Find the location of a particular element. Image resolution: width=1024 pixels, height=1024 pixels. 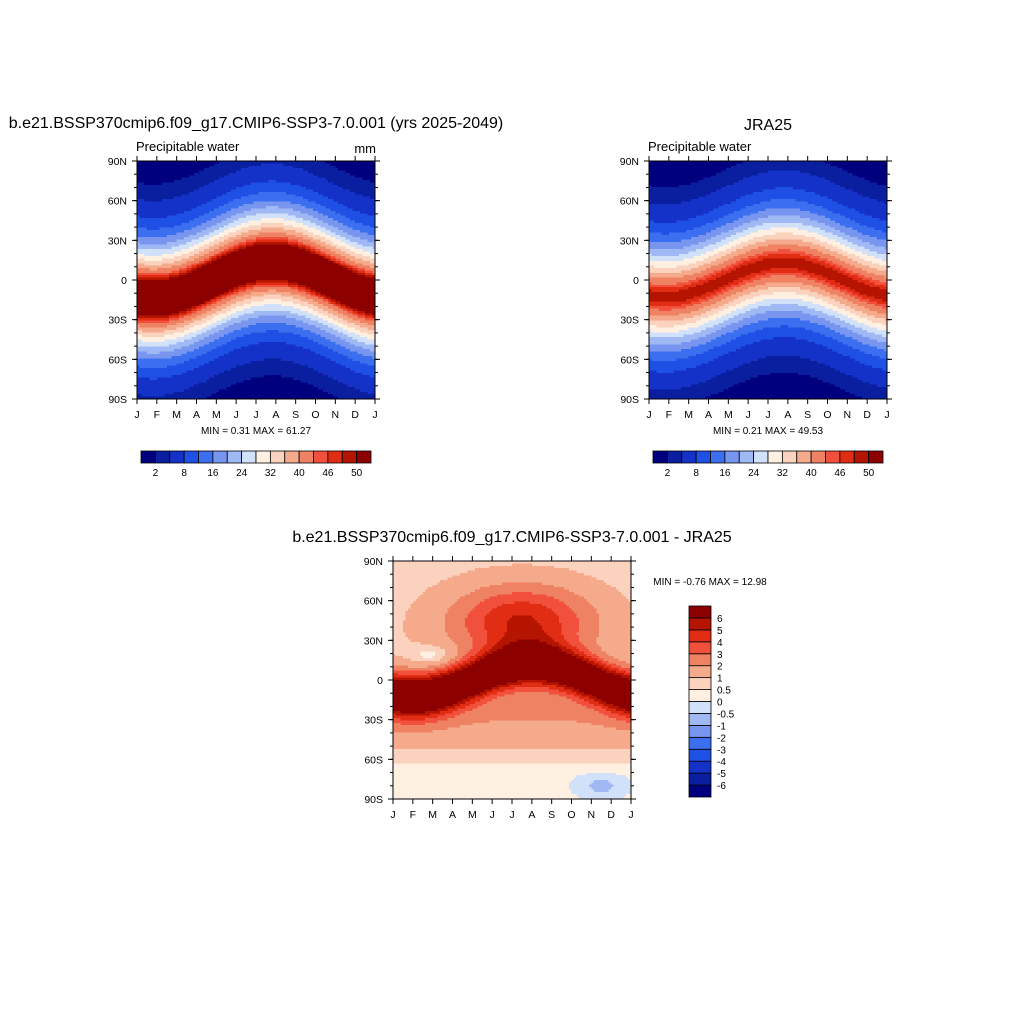

contour-fill is located at coordinates (256, 280).